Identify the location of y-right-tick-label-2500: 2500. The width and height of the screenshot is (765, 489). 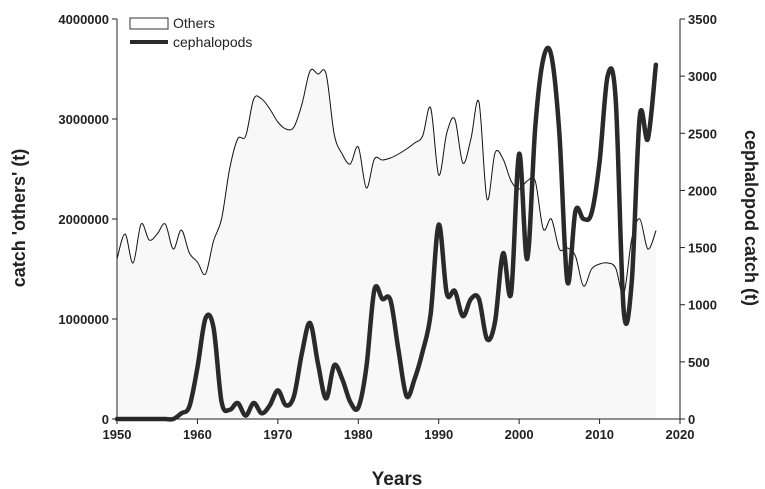
(702, 133).